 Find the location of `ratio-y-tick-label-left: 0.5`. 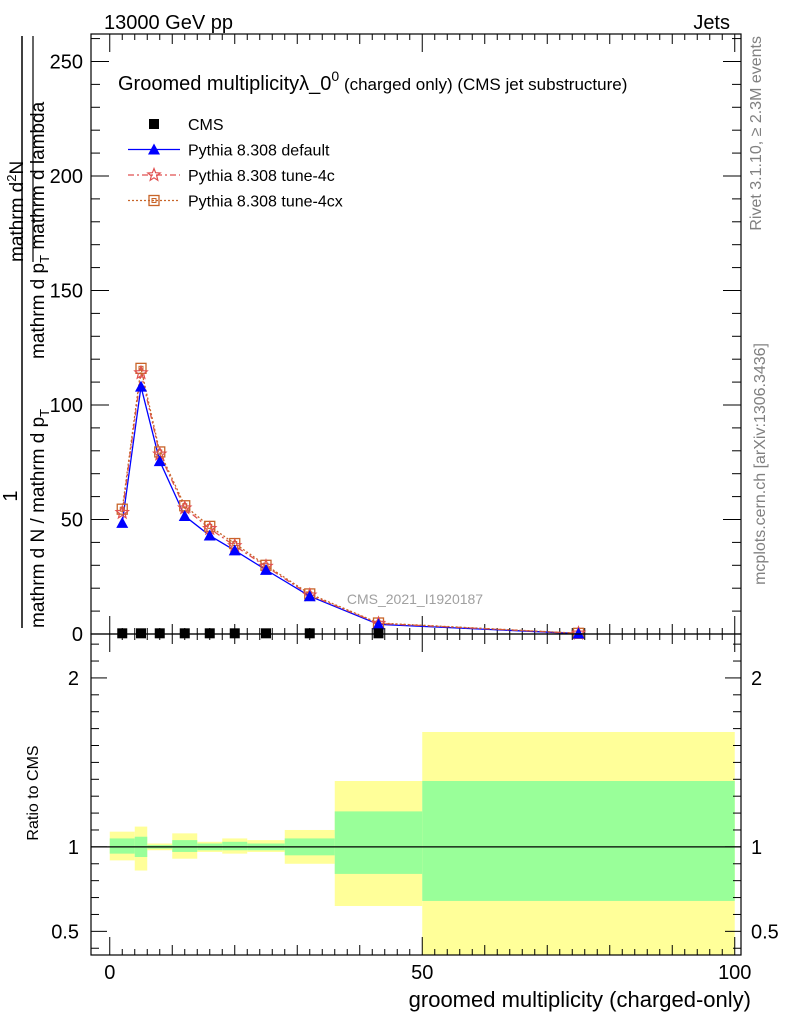

ratio-y-tick-label-left: 0.5 is located at coordinates (65, 932).